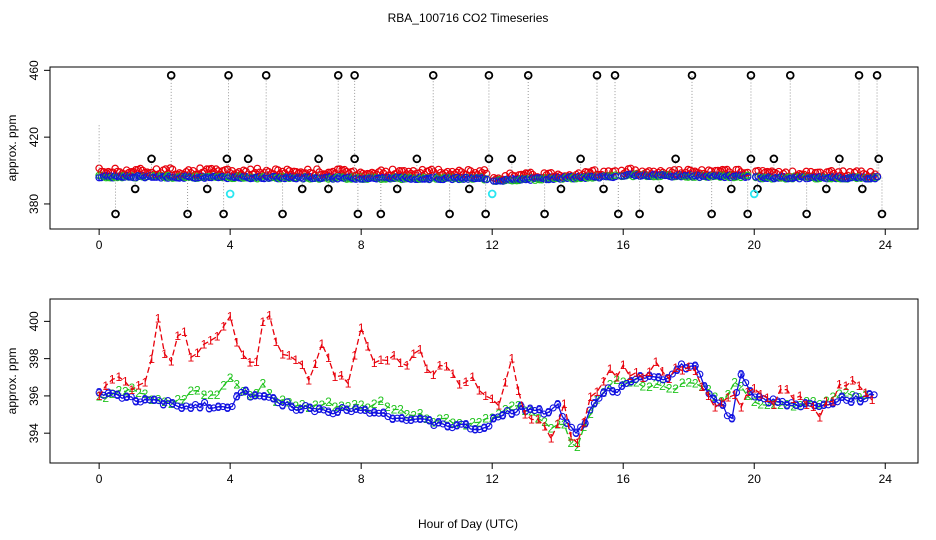 Image resolution: width=936 pixels, height=540 pixels. Describe the element at coordinates (361, 245) in the screenshot. I see `top-x-tick-label: 8` at that location.